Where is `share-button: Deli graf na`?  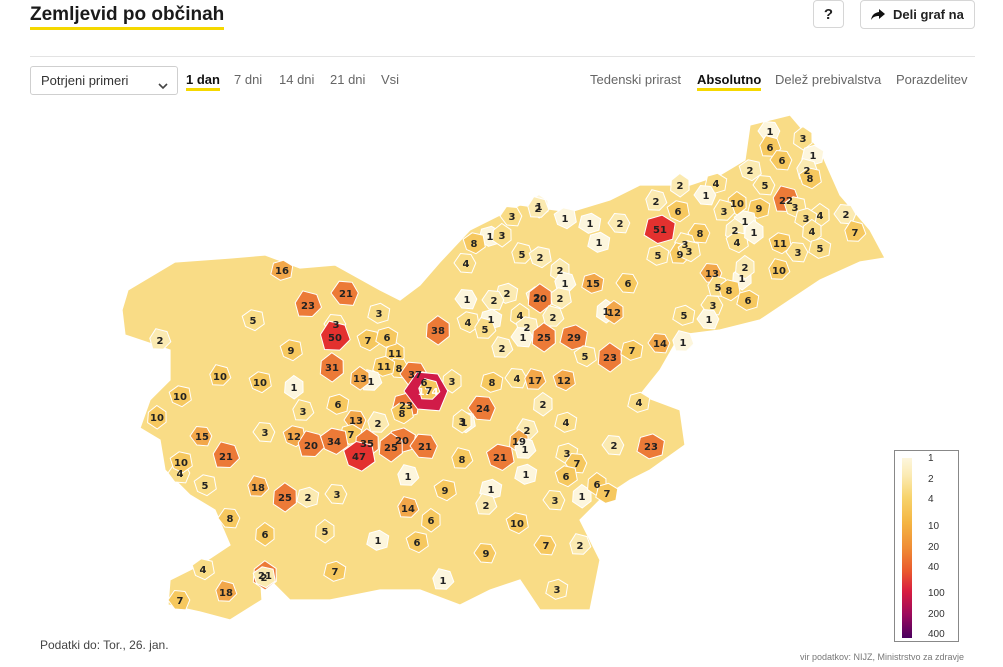 share-button: Deli graf na is located at coordinates (917, 14).